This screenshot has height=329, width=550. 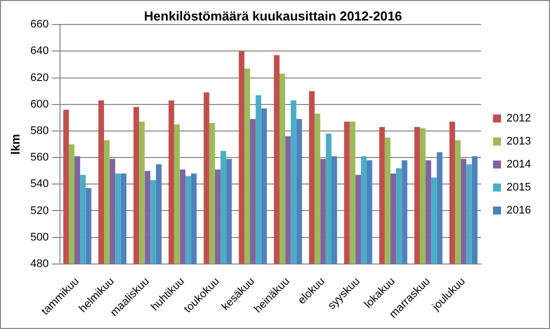 I want to click on legend-label: 2016, so click(x=519, y=210).